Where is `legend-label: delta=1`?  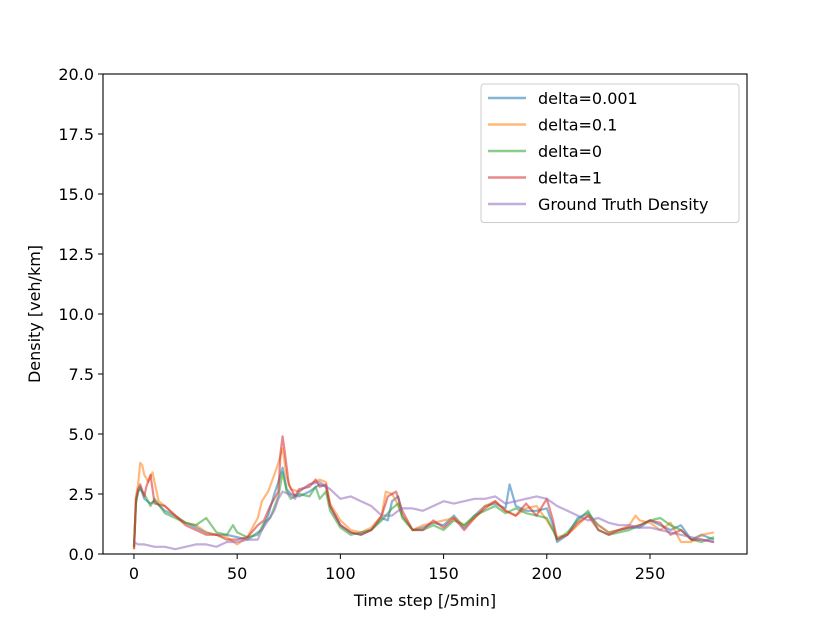 legend-label: delta=1 is located at coordinates (570, 178).